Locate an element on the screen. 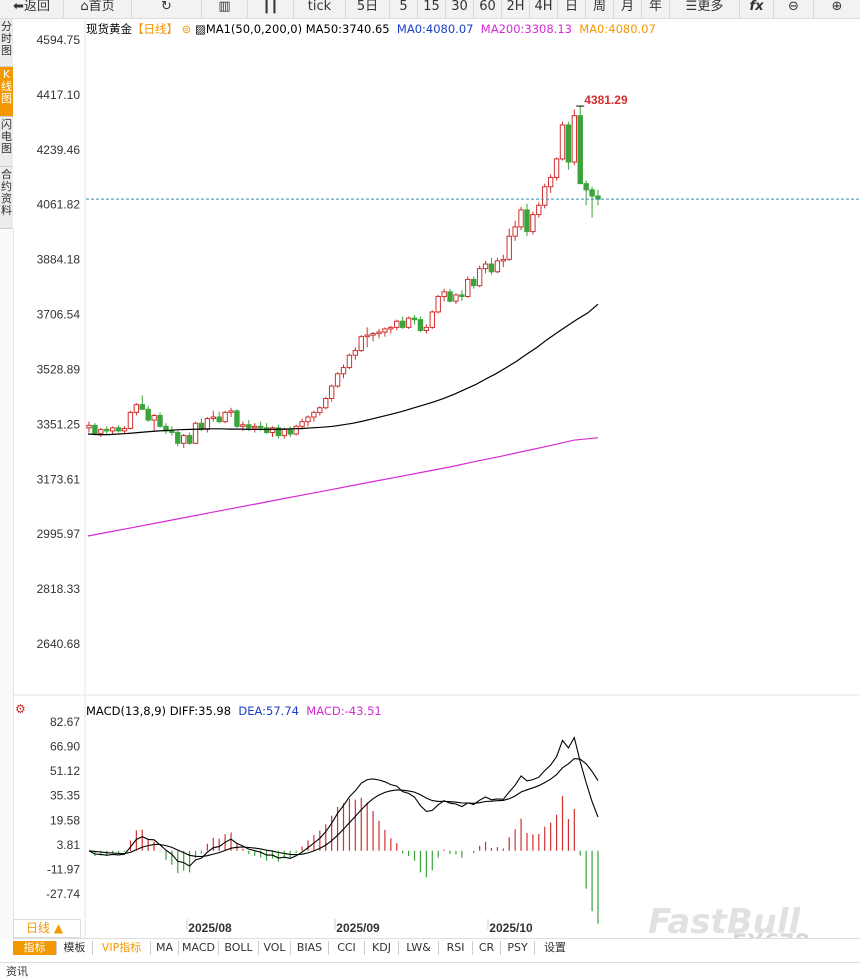 The image size is (860, 980). news-bar: 资讯 is located at coordinates (430, 970).